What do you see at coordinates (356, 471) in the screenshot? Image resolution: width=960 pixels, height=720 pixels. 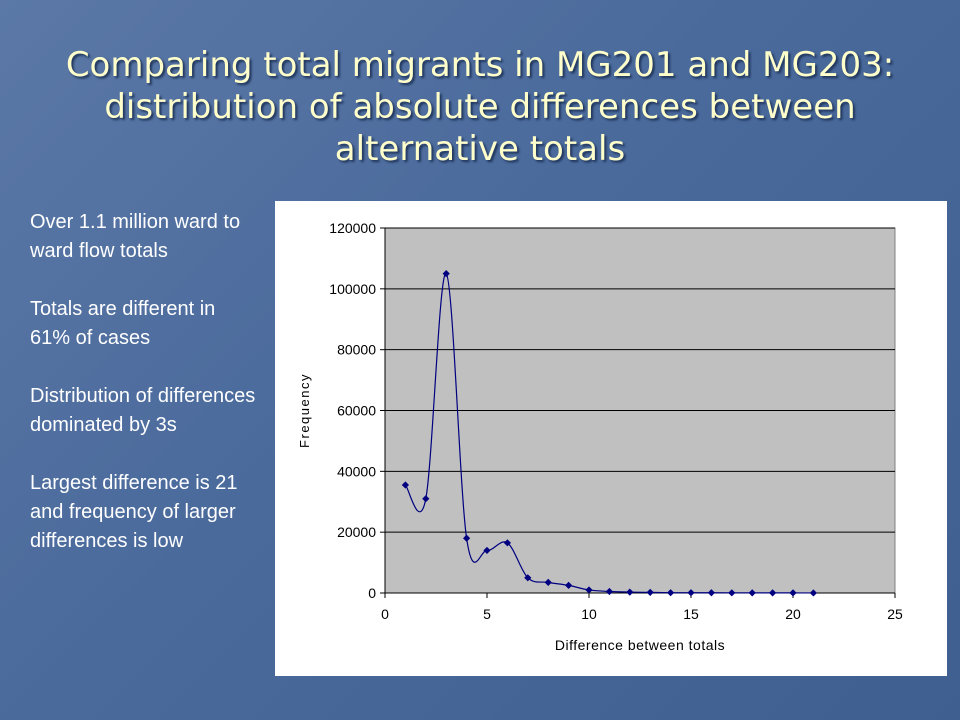 I see `y-tick-label: 40000` at bounding box center [356, 471].